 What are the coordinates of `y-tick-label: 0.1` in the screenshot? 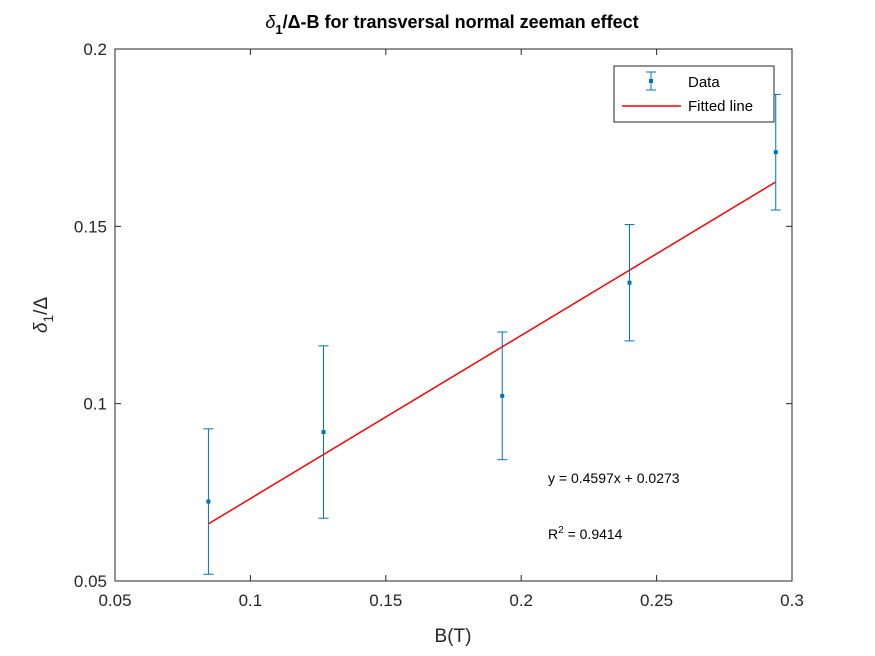 It's located at (95, 404).